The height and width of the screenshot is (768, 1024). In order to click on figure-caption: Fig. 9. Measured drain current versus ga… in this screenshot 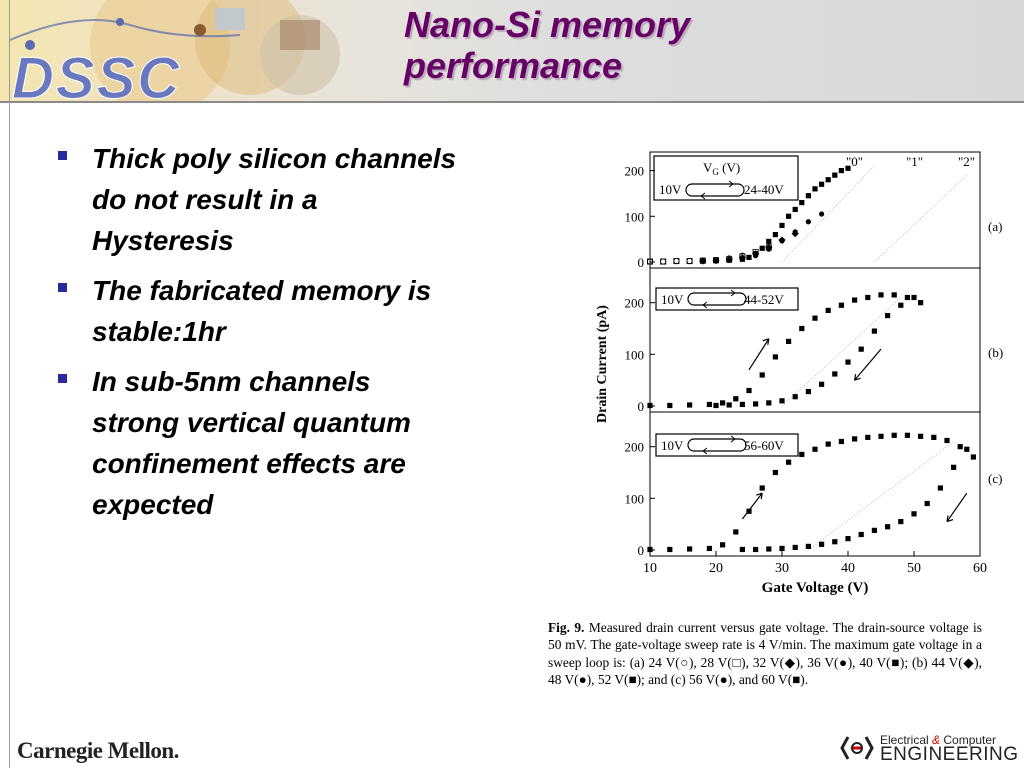, I will do `click(765, 654)`.